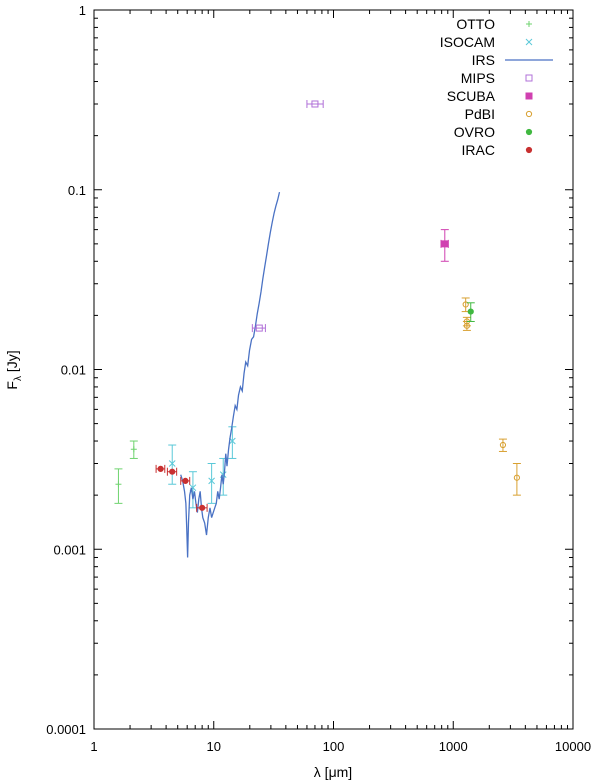  Describe the element at coordinates (497, 78) in the screenshot. I see `legend-item-mips: MIPS` at that location.